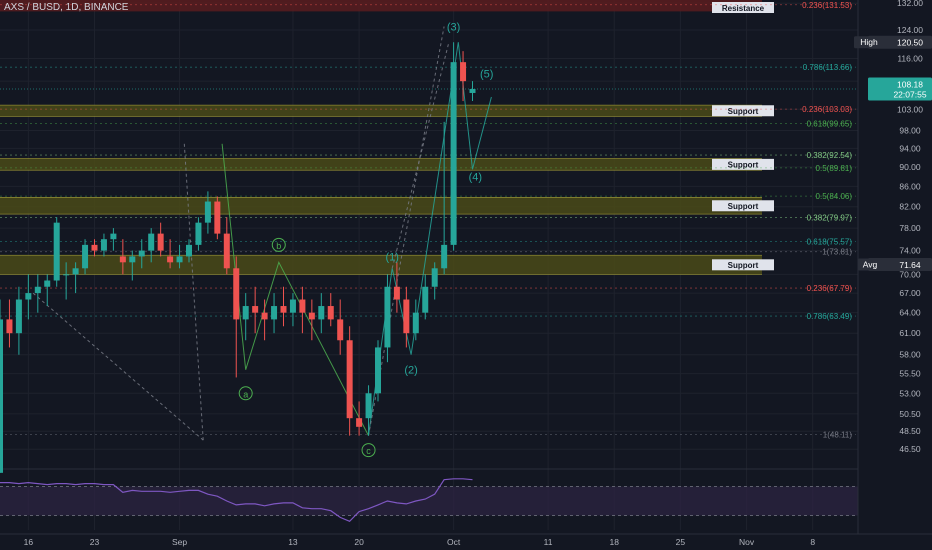 This screenshot has width=932, height=550. I want to click on price-tick-label: 67.00, so click(910, 293).